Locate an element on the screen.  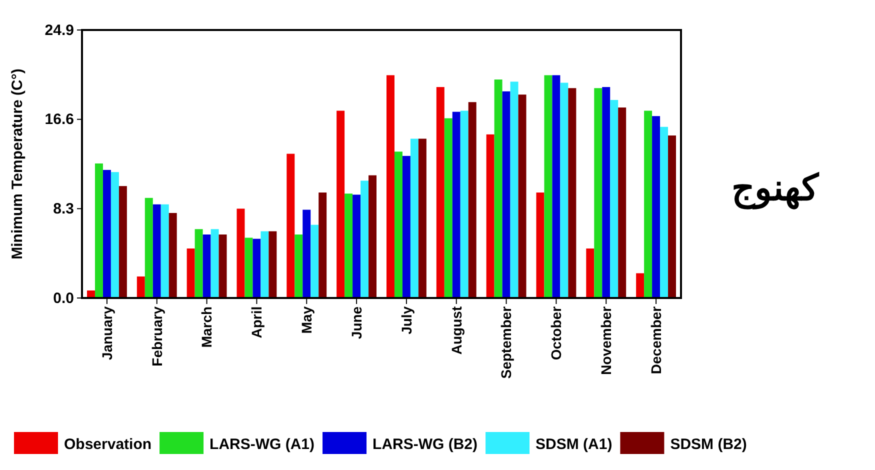
x-tick-label: July is located at coordinates (406, 320).